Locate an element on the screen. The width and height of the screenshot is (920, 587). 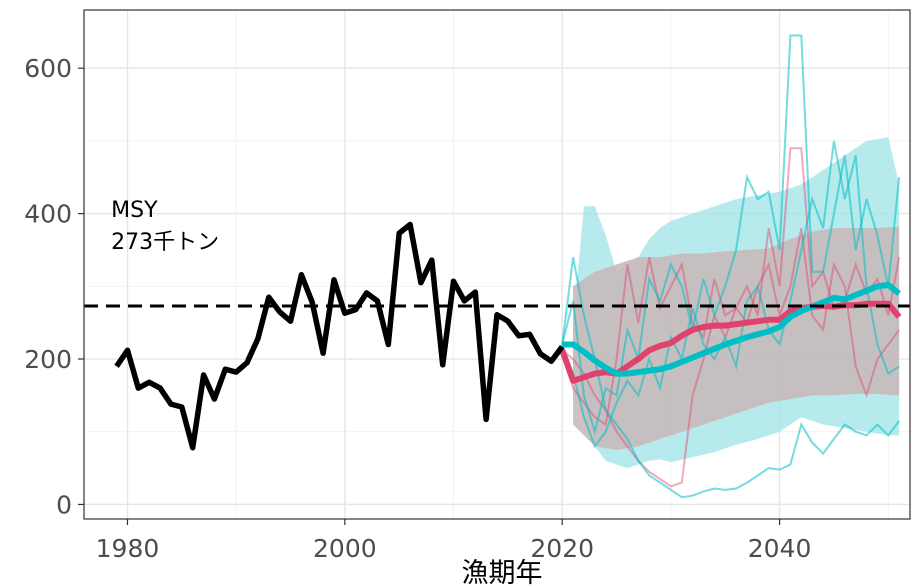
x-axis-title: 漁期年 is located at coordinates (502, 572).